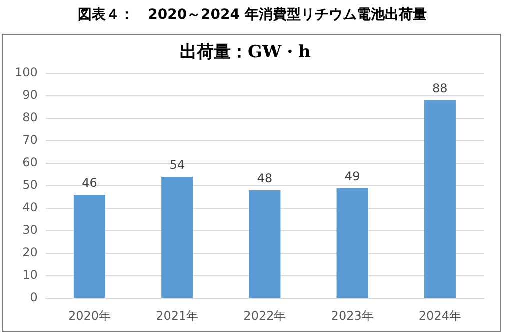 Image resolution: width=505 pixels, height=336 pixels. I want to click on y-tick-label: 30, so click(30, 230).